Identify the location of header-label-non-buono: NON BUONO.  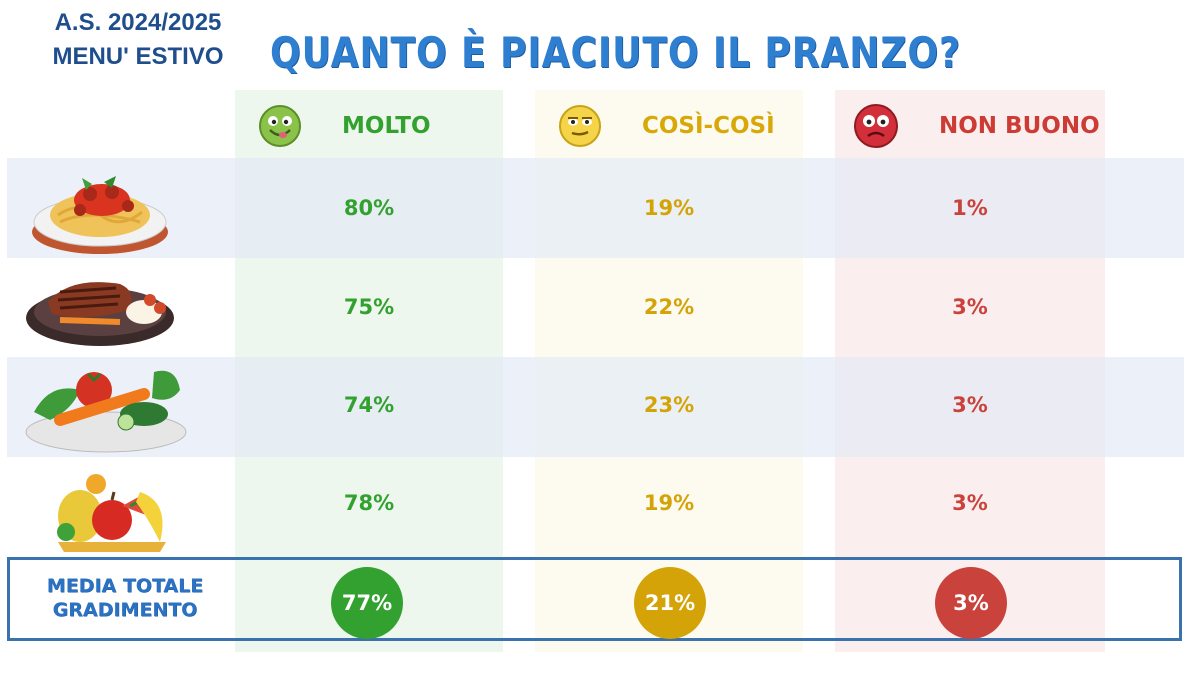
(1019, 126).